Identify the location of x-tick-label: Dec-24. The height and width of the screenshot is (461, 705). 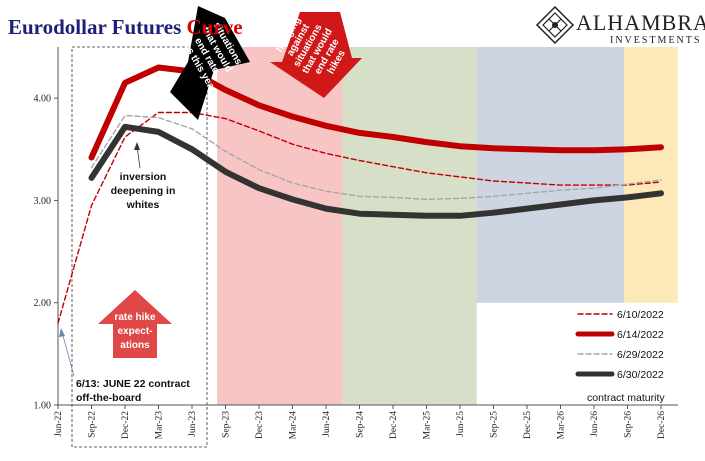
(394, 425).